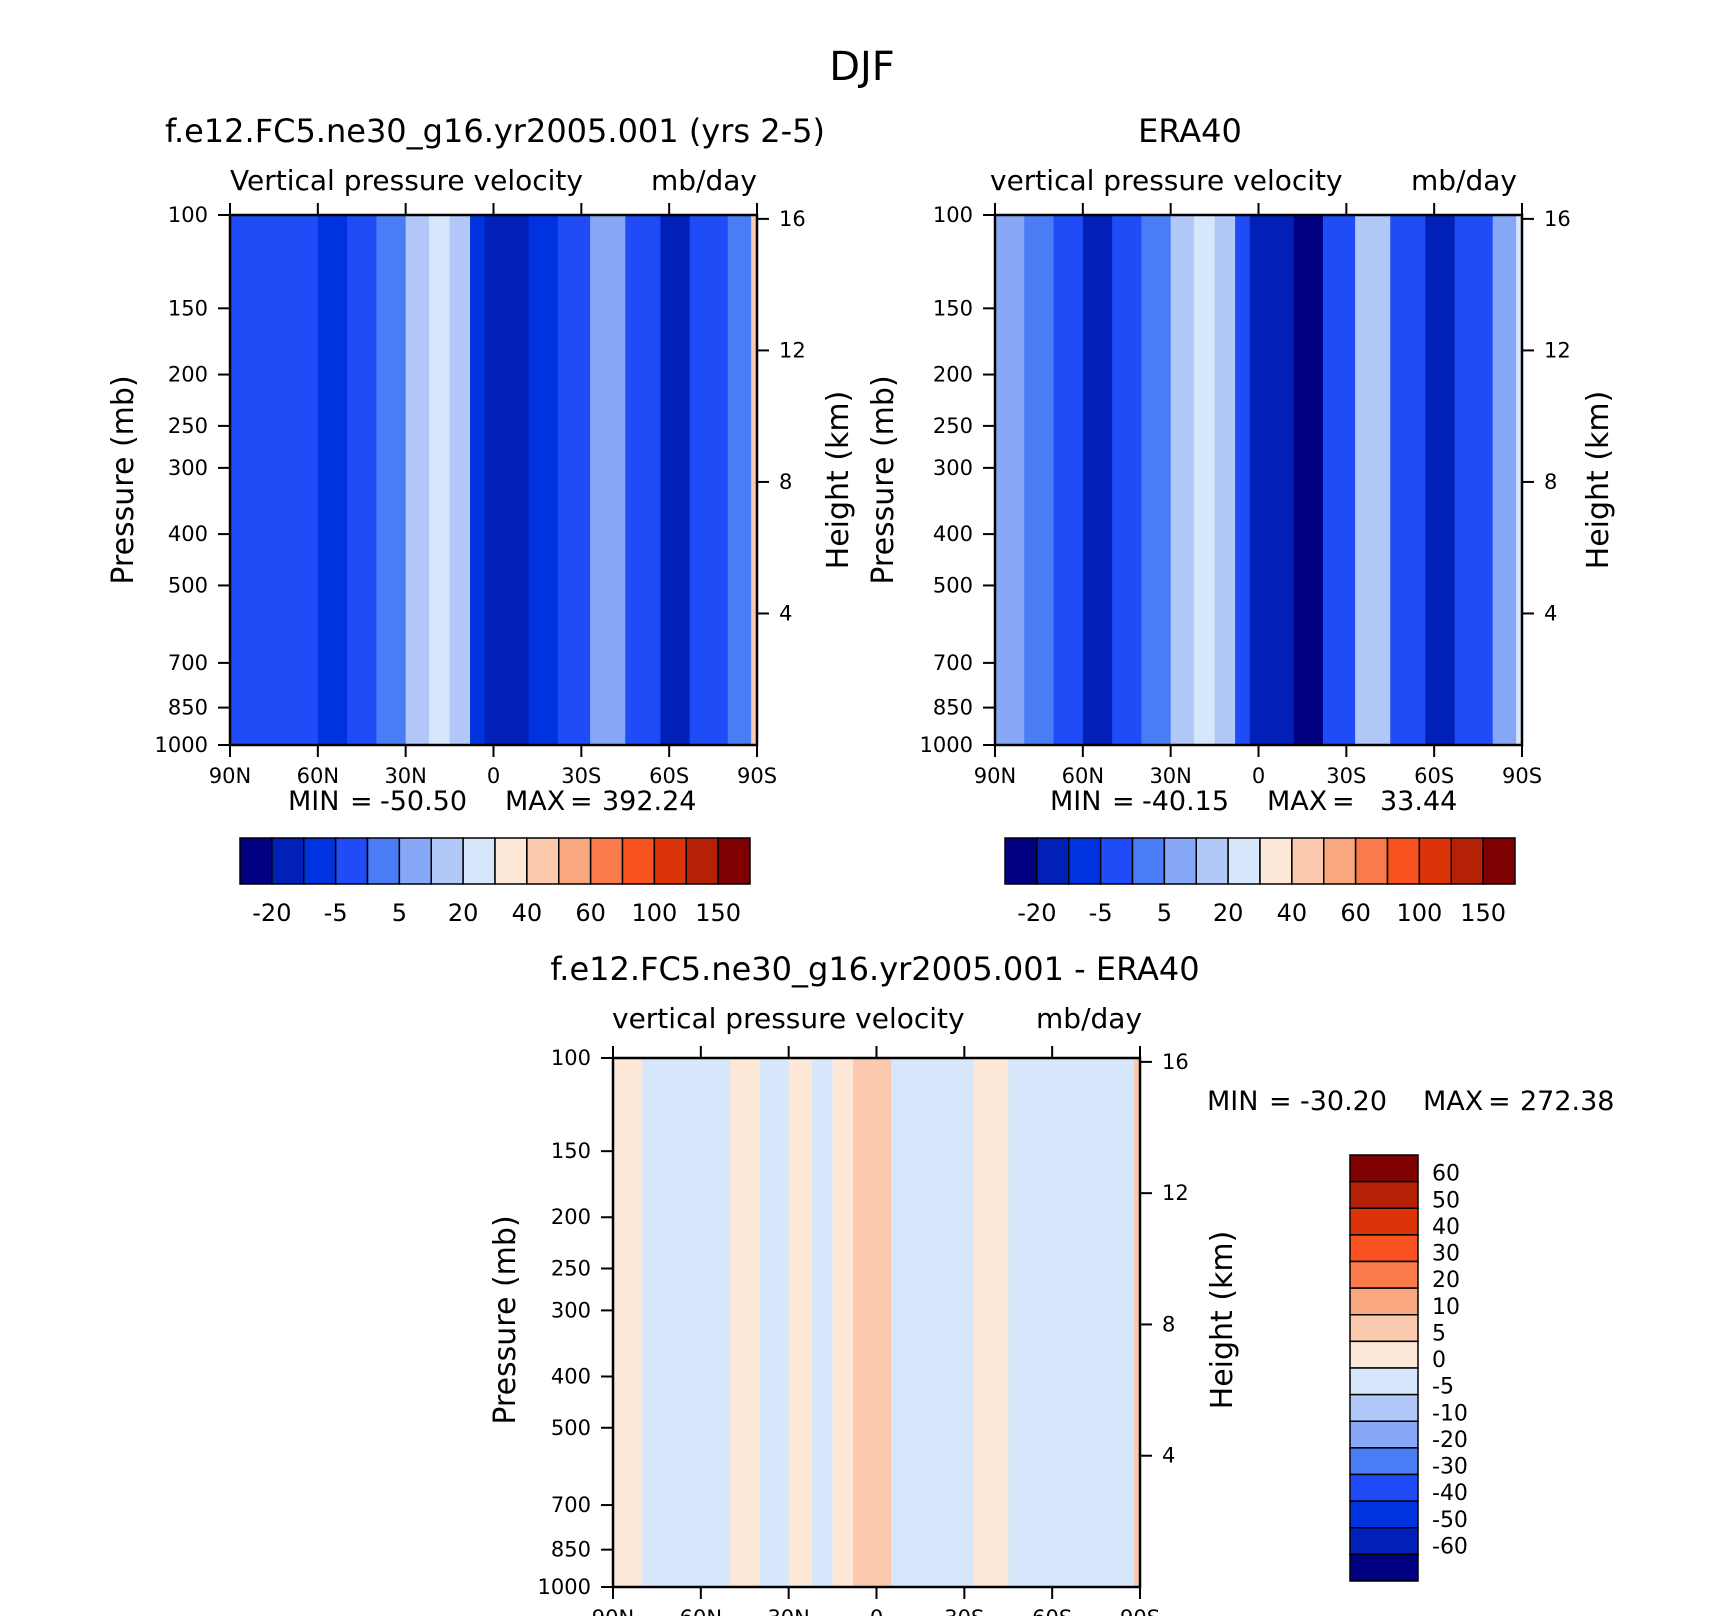  Describe the element at coordinates (1483, 913) in the screenshot. I see `colorbar-label: 150` at that location.